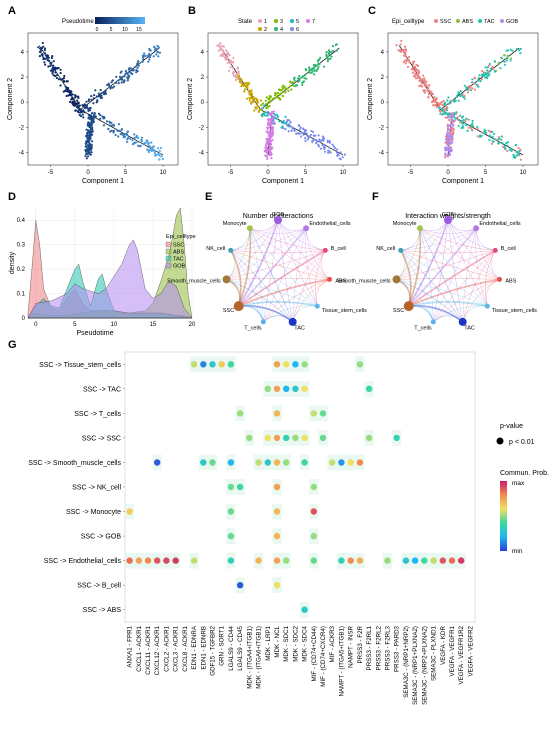  Describe the element at coordinates (99, 586) in the screenshot. I see `dotplot-row-label: SSC -> B_cell` at that location.